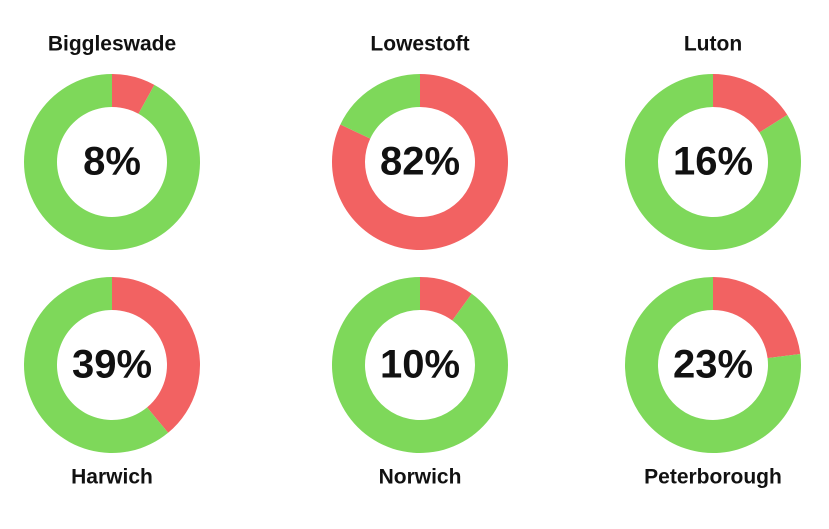 The image size is (829, 529). I want to click on chart-title: Harwich, so click(112, 477).